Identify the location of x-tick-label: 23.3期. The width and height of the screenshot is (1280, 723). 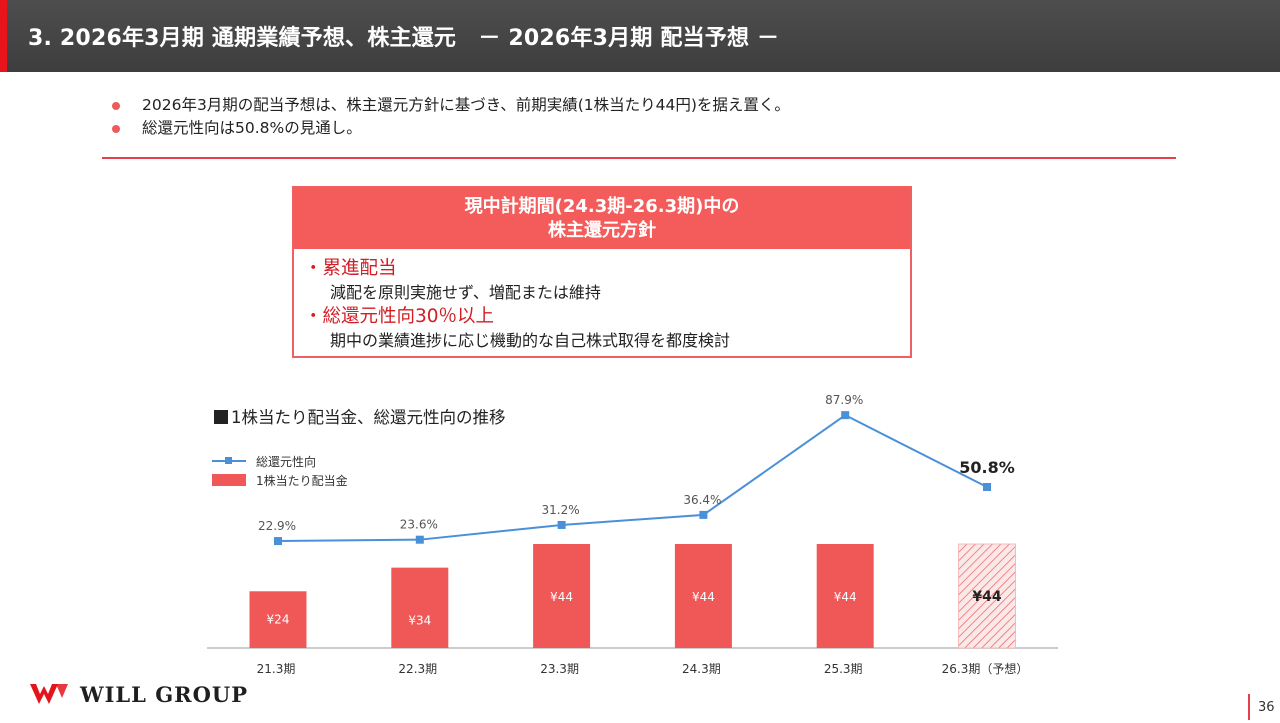
(559, 669).